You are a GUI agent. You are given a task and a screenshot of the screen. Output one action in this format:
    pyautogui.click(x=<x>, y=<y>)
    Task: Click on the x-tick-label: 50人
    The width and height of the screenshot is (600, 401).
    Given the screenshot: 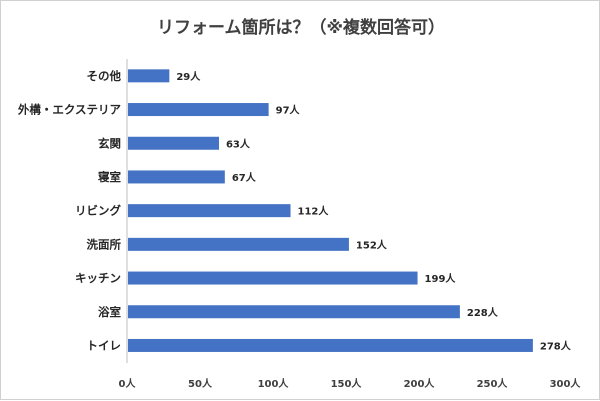 What is the action you would take?
    pyautogui.click(x=200, y=383)
    